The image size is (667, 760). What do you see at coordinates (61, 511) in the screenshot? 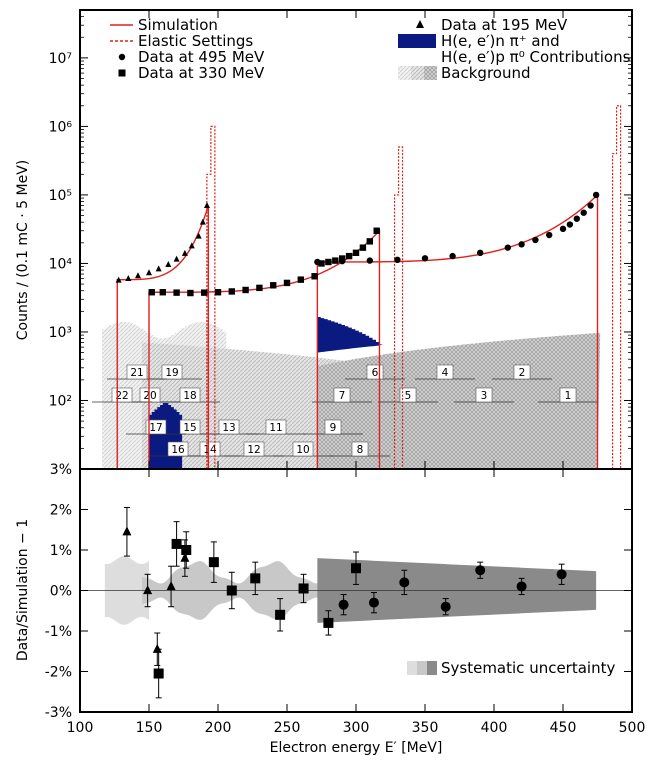
I see `bot-ytick-label-1: 2%` at bounding box center [61, 511].